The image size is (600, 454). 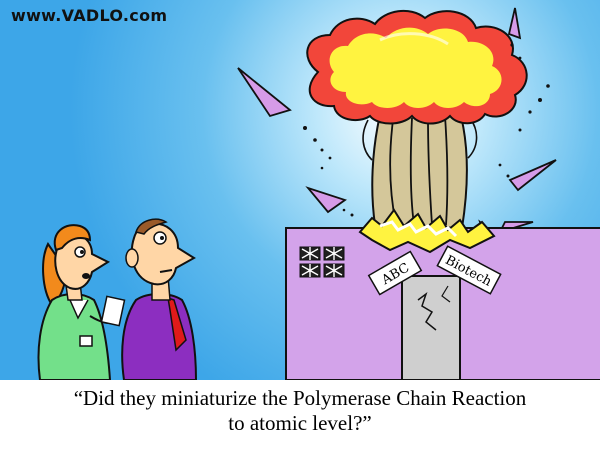 I want to click on man-character, so click(x=159, y=299).